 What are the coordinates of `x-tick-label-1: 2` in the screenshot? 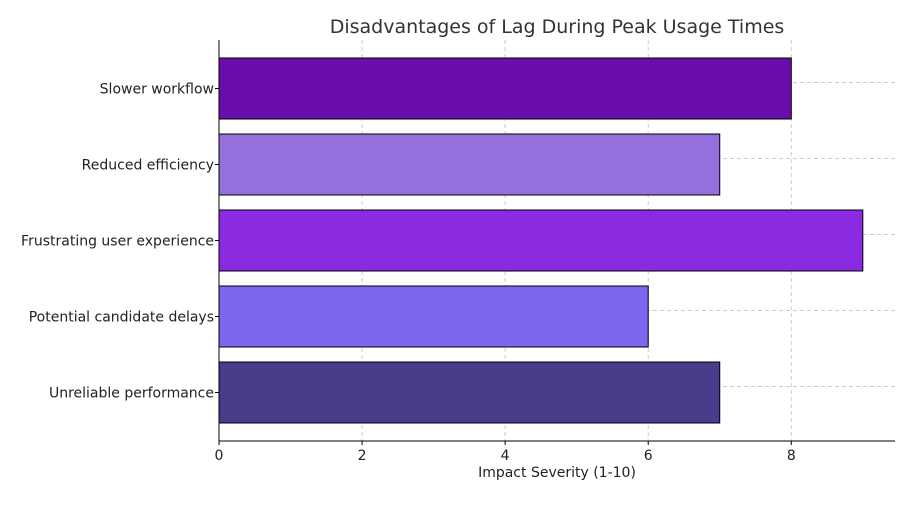 It's located at (362, 456).